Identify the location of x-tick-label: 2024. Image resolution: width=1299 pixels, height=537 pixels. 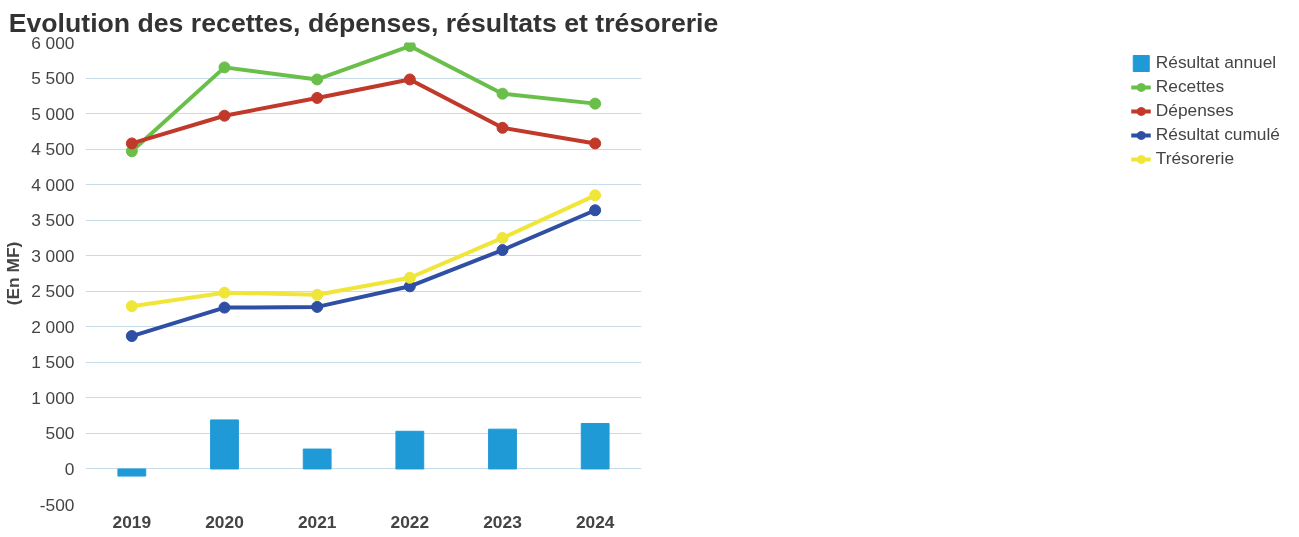
(595, 521).